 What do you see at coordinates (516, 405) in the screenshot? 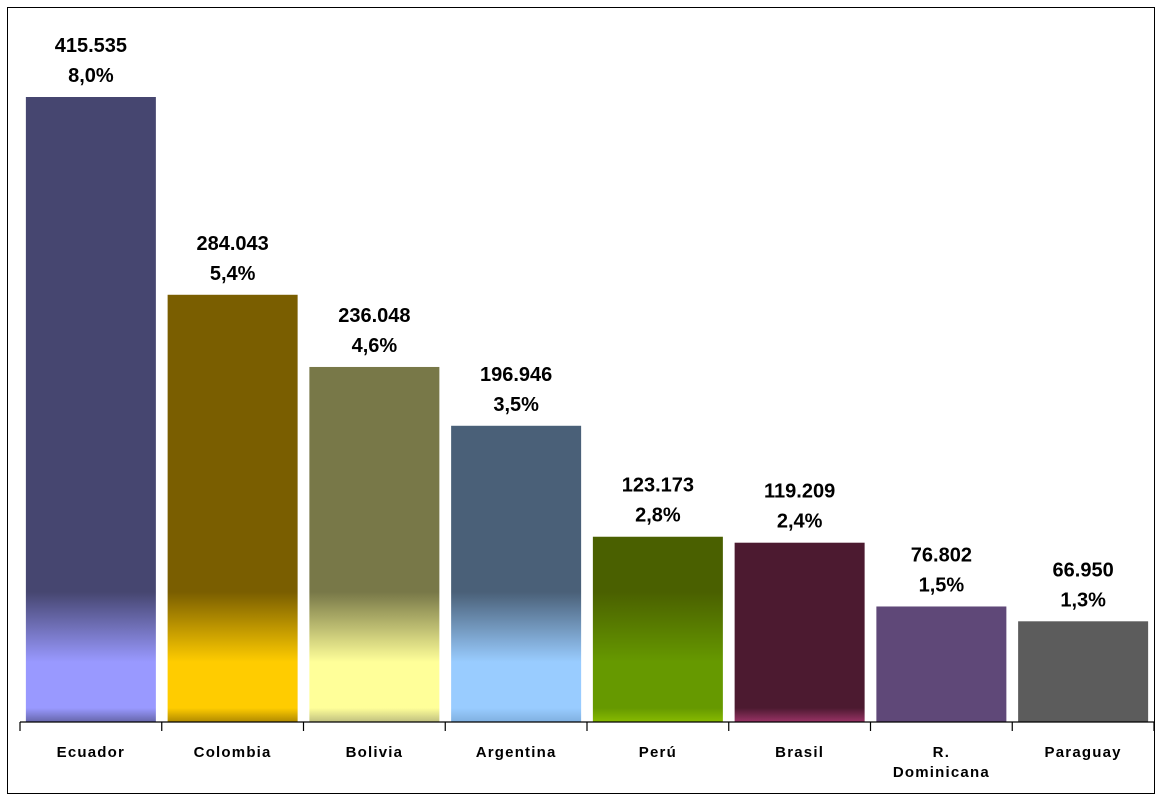
I see `percent-label: 3,5%` at bounding box center [516, 405].